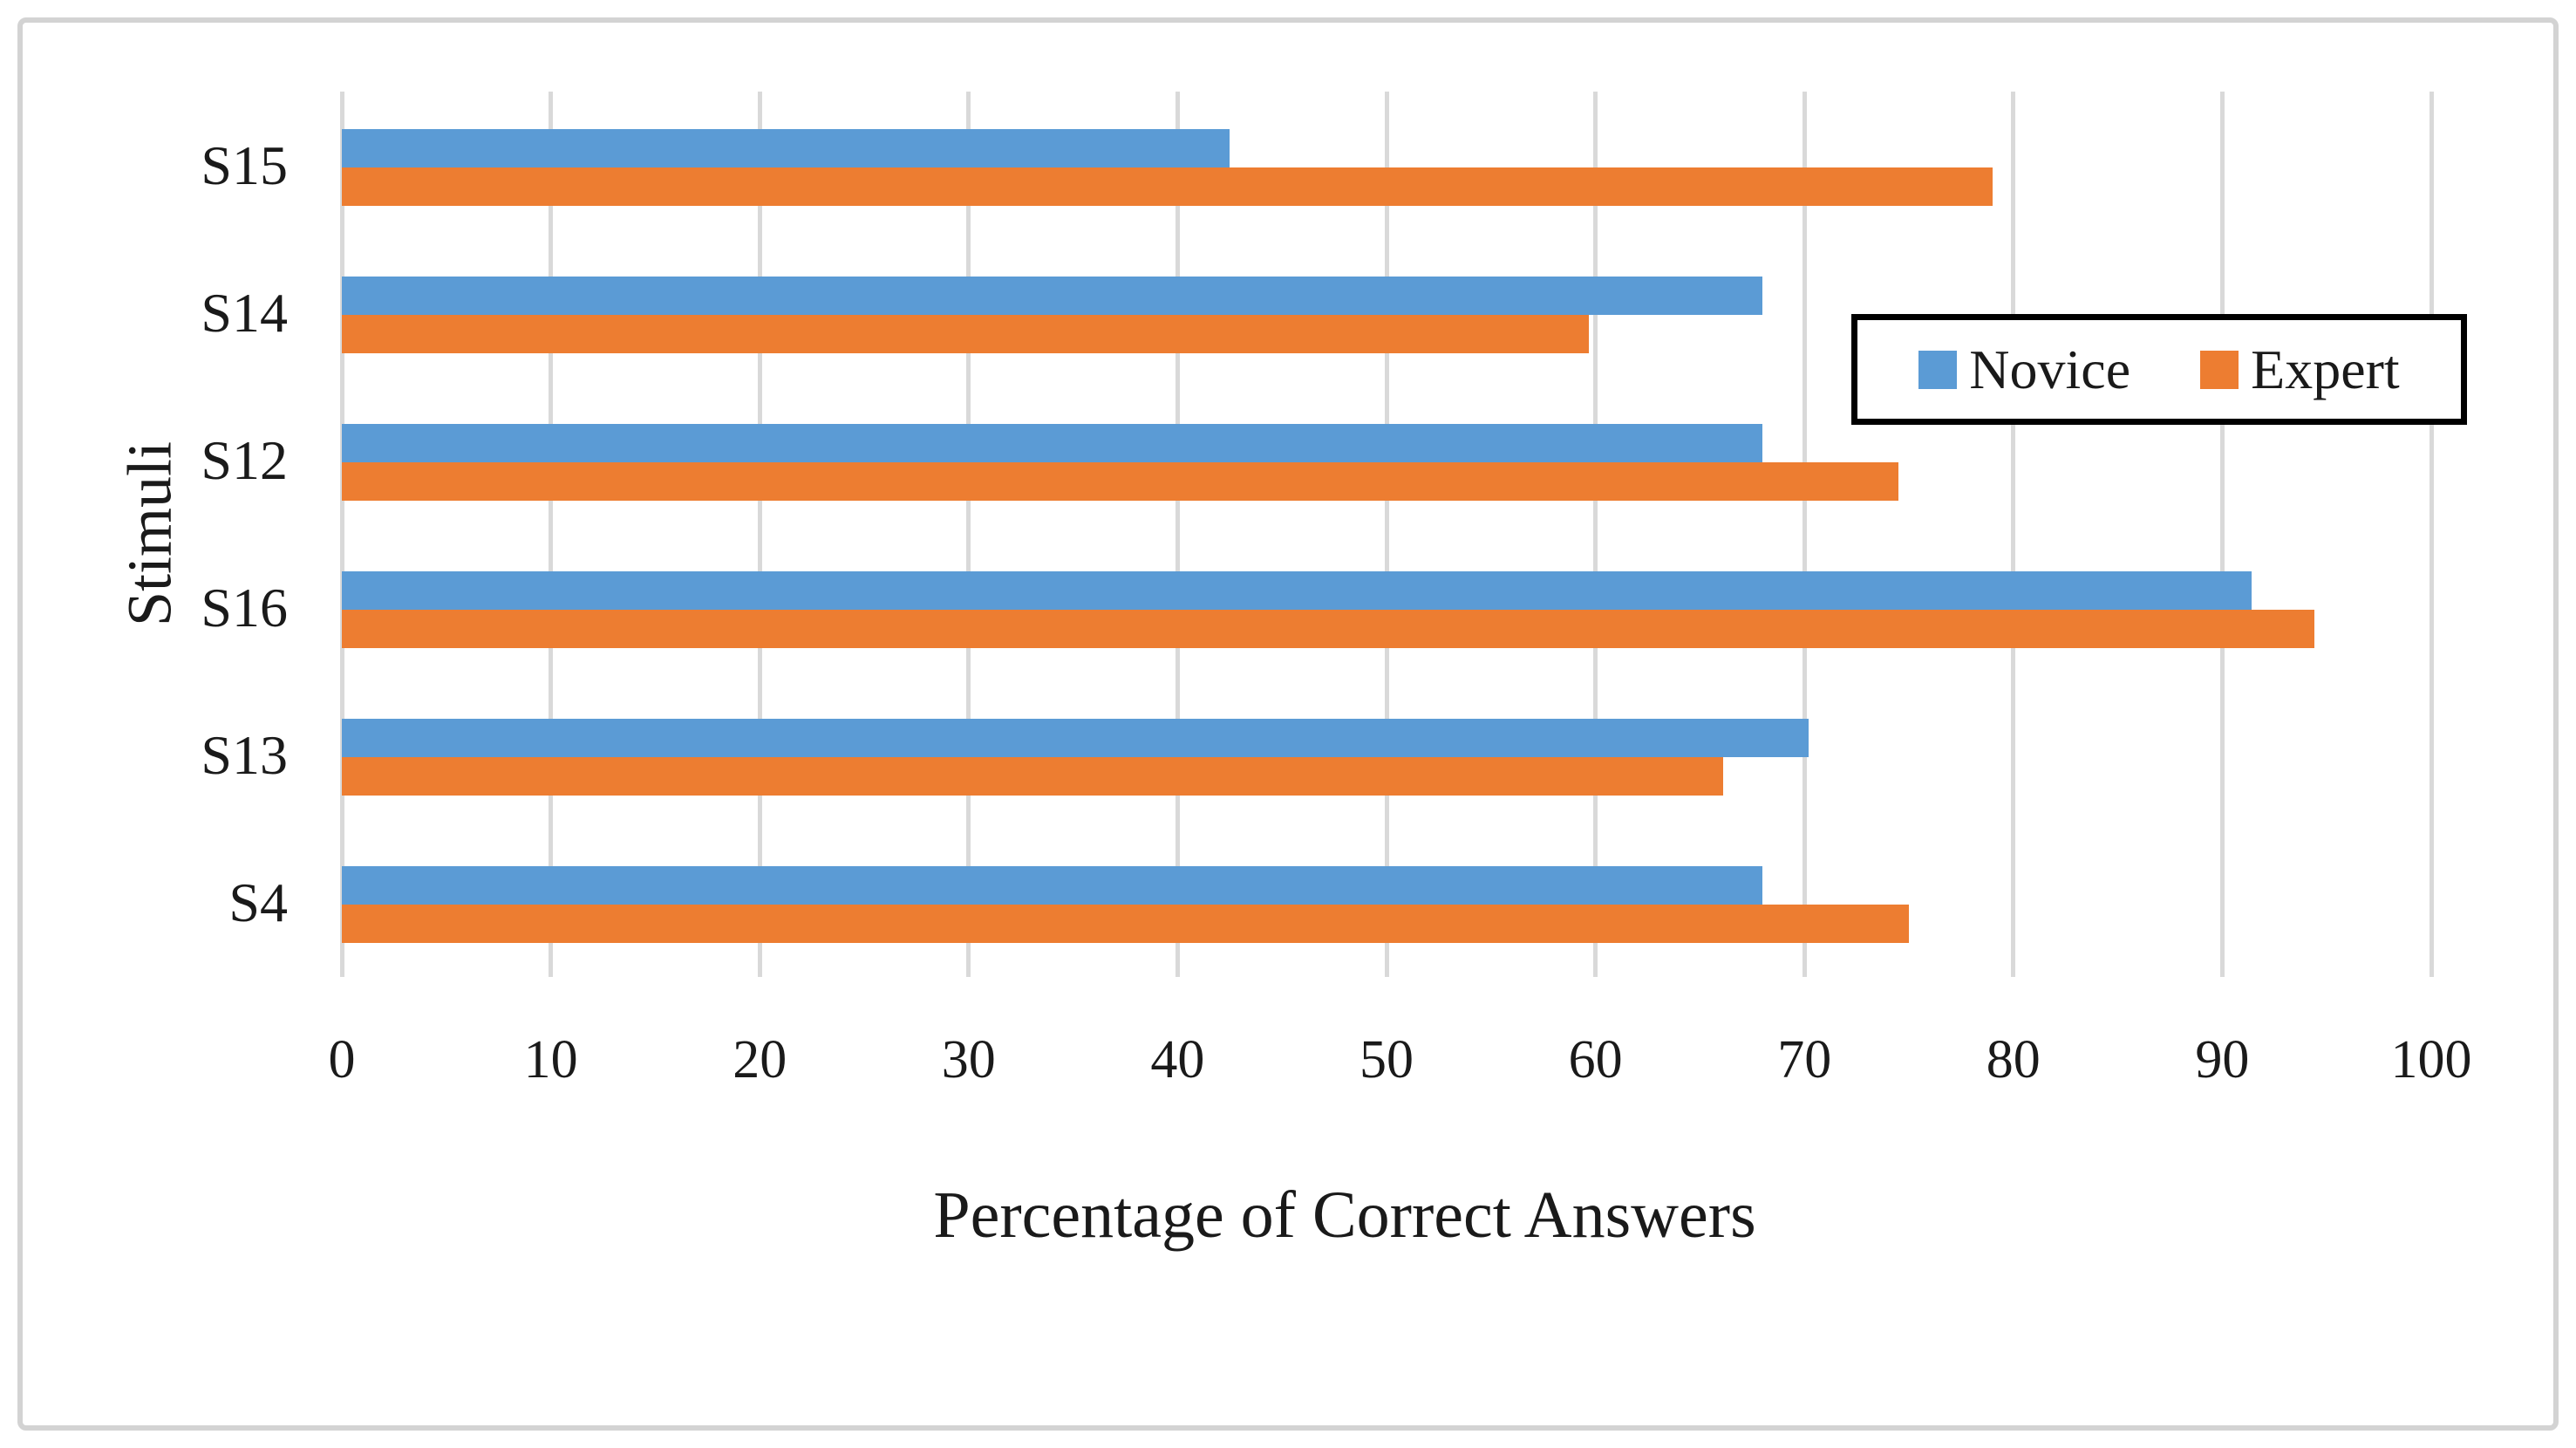  Describe the element at coordinates (1297, 591) in the screenshot. I see `bar-s16-novice` at that location.